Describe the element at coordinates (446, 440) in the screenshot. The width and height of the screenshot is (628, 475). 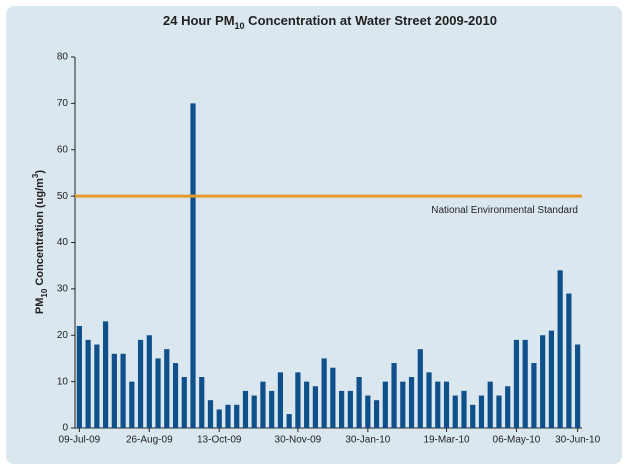
I see `x-tick-label: 19-Mar-10` at that location.